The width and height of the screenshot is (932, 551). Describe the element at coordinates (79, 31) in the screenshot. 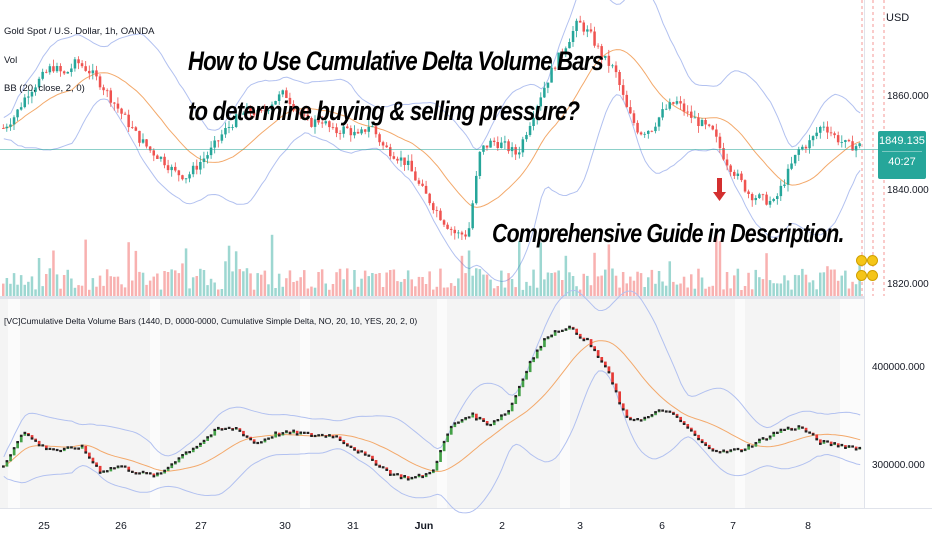

I see `symbol-legend: Gold Spot / U.S. Dollar, 1h, OANDA` at that location.